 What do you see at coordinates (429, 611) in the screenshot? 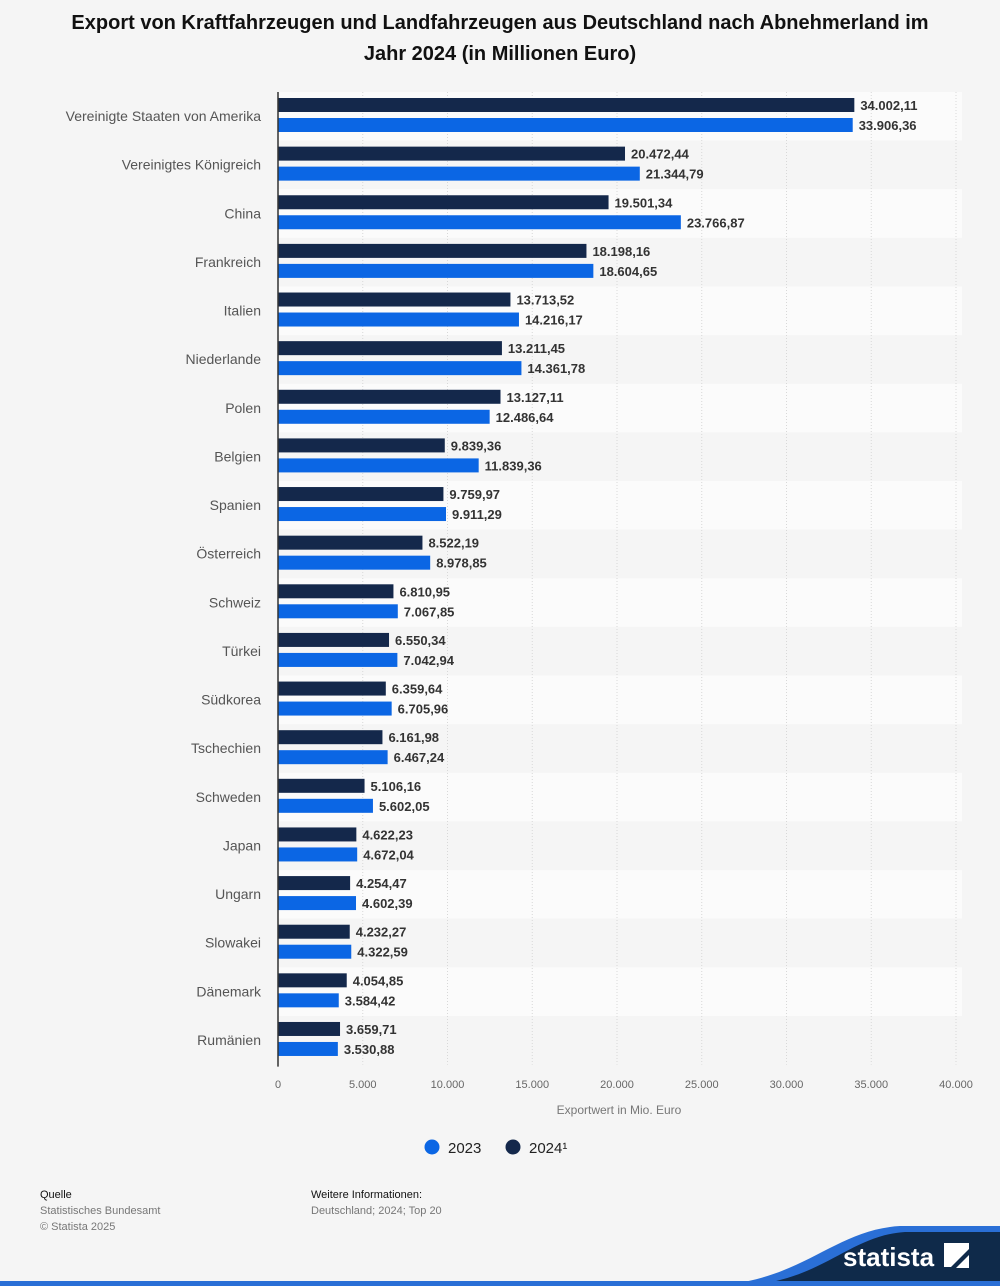
I see `data-label: 7.067,85` at bounding box center [429, 611].